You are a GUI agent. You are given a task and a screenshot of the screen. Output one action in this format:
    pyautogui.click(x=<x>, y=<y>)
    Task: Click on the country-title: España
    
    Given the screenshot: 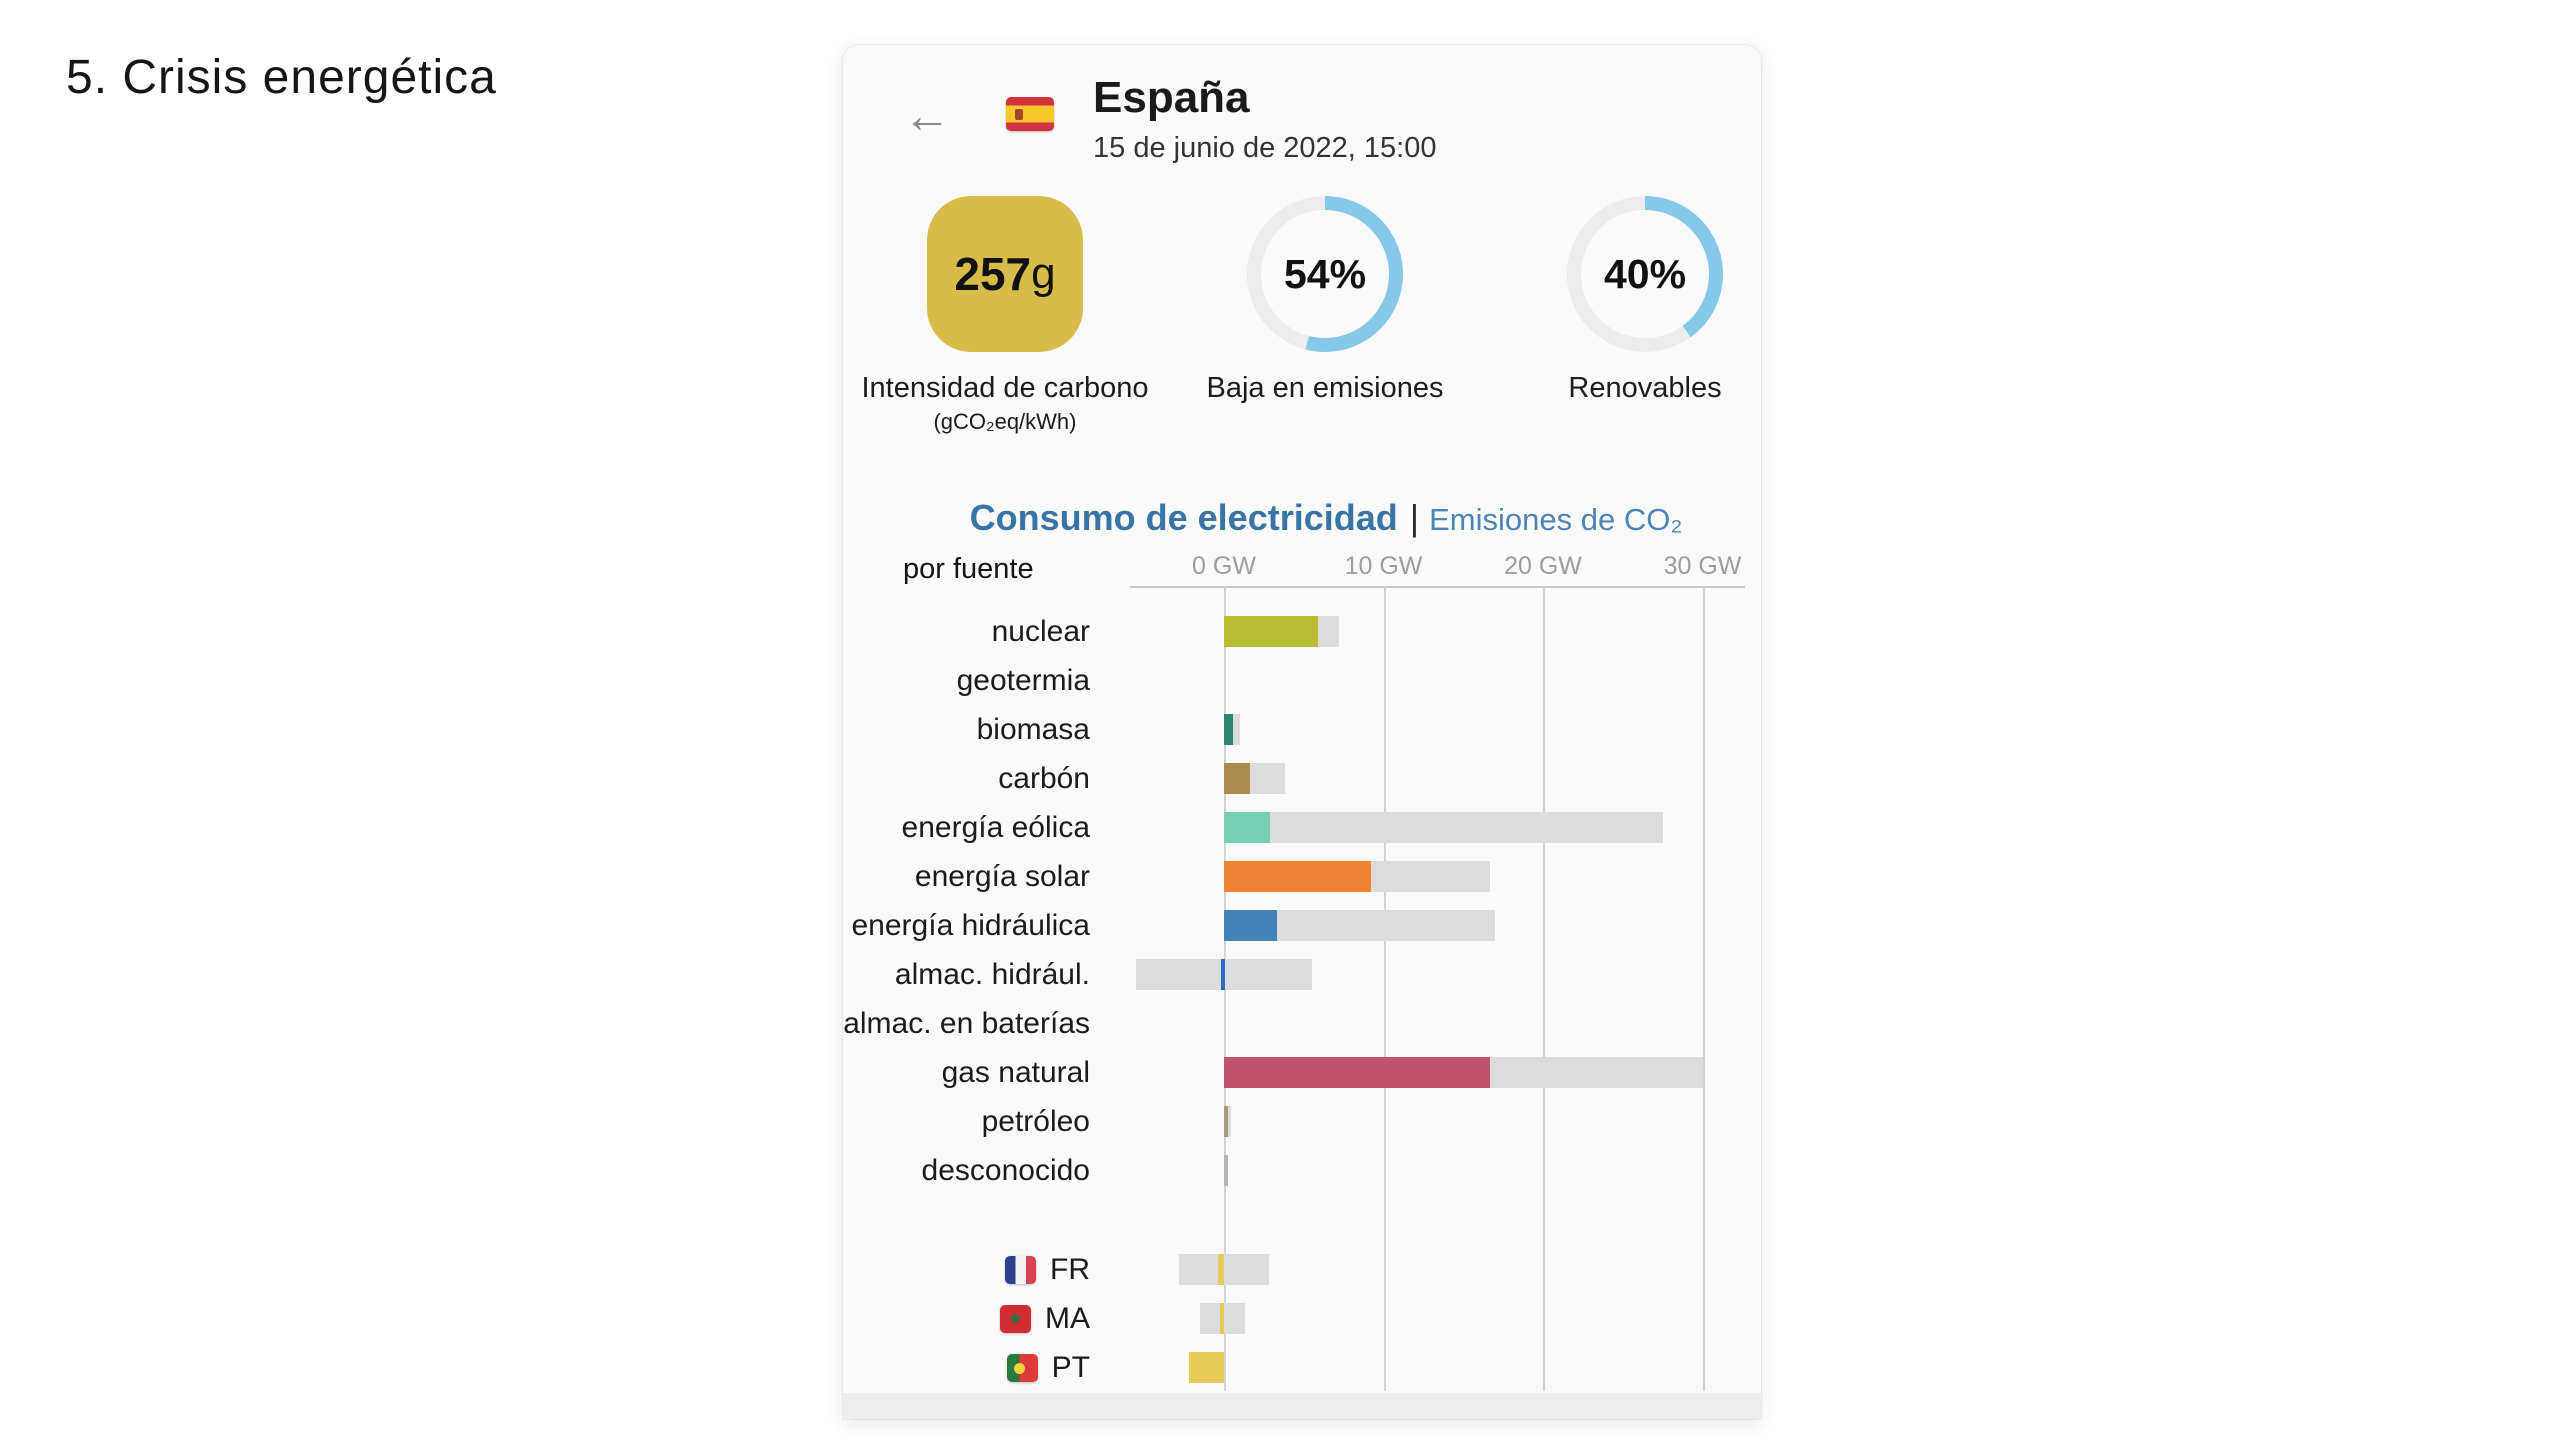 What is the action you would take?
    pyautogui.click(x=1171, y=97)
    